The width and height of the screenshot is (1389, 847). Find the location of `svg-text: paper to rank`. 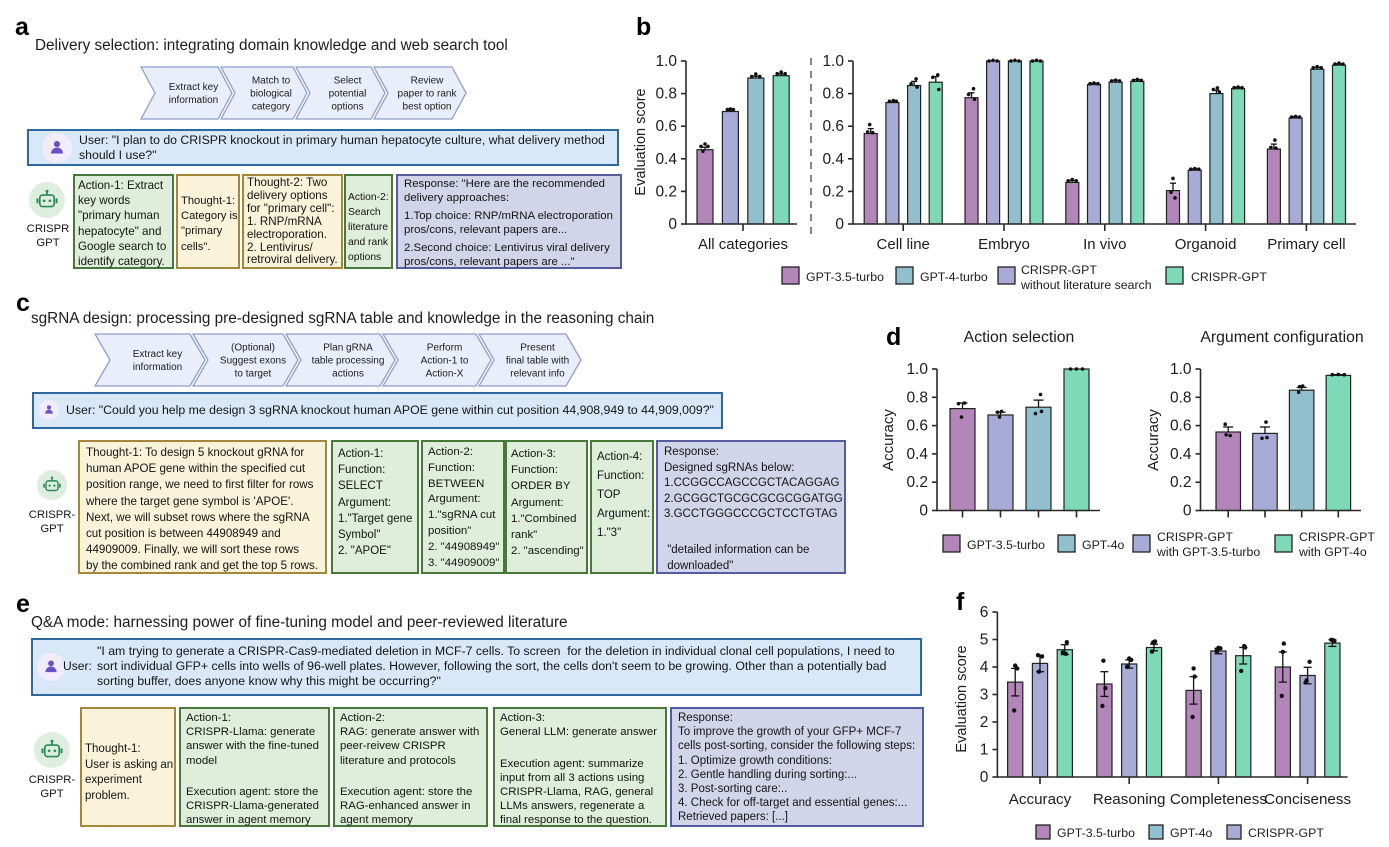

svg-text: paper to rank is located at coordinates (428, 94).